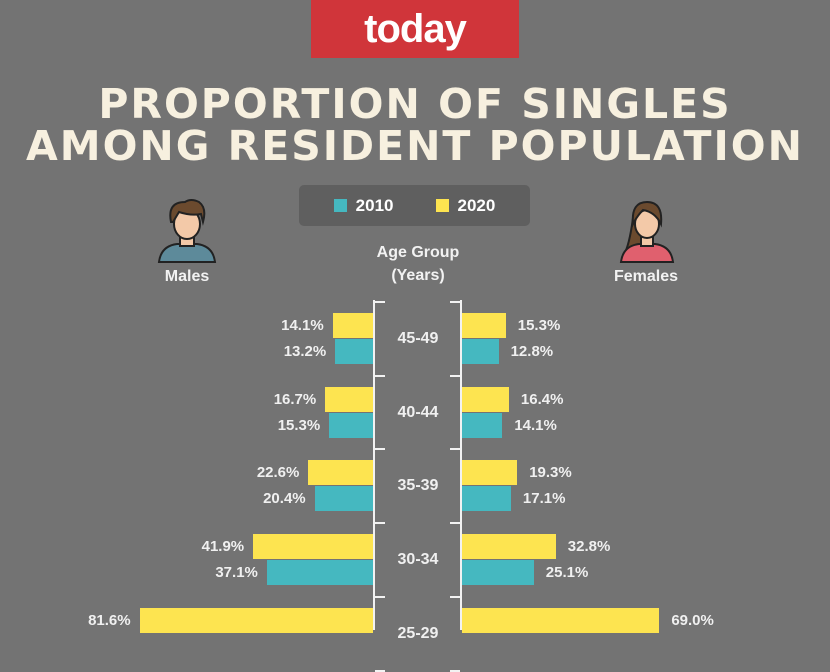 The height and width of the screenshot is (672, 830). Describe the element at coordinates (647, 231) in the screenshot. I see `female-avatar-icon` at that location.